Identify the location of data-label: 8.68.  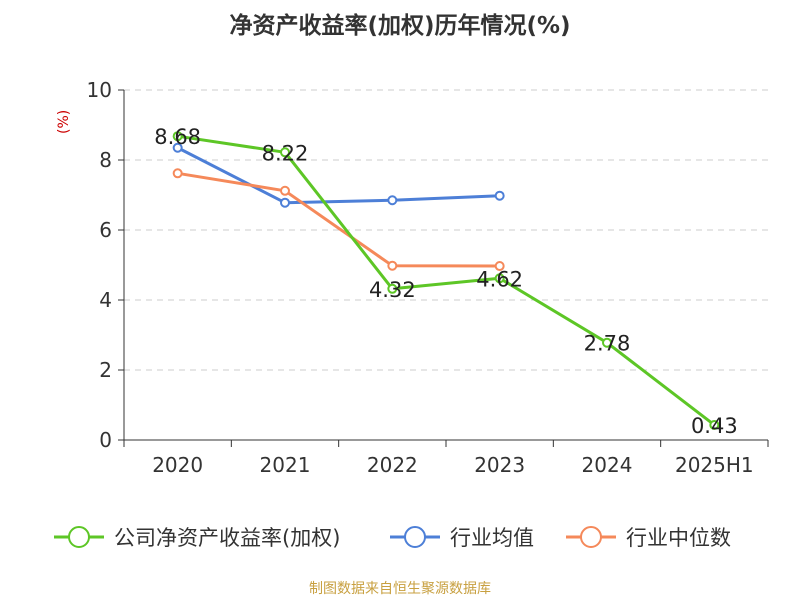
(177, 137).